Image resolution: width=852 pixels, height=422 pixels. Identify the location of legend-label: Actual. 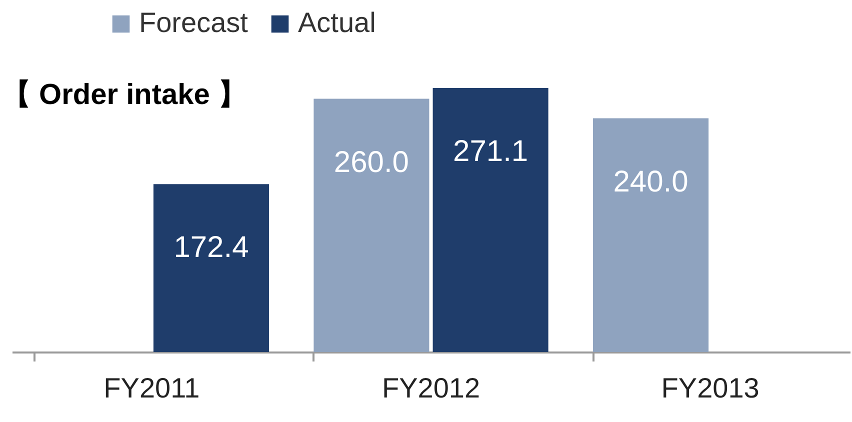
(337, 22).